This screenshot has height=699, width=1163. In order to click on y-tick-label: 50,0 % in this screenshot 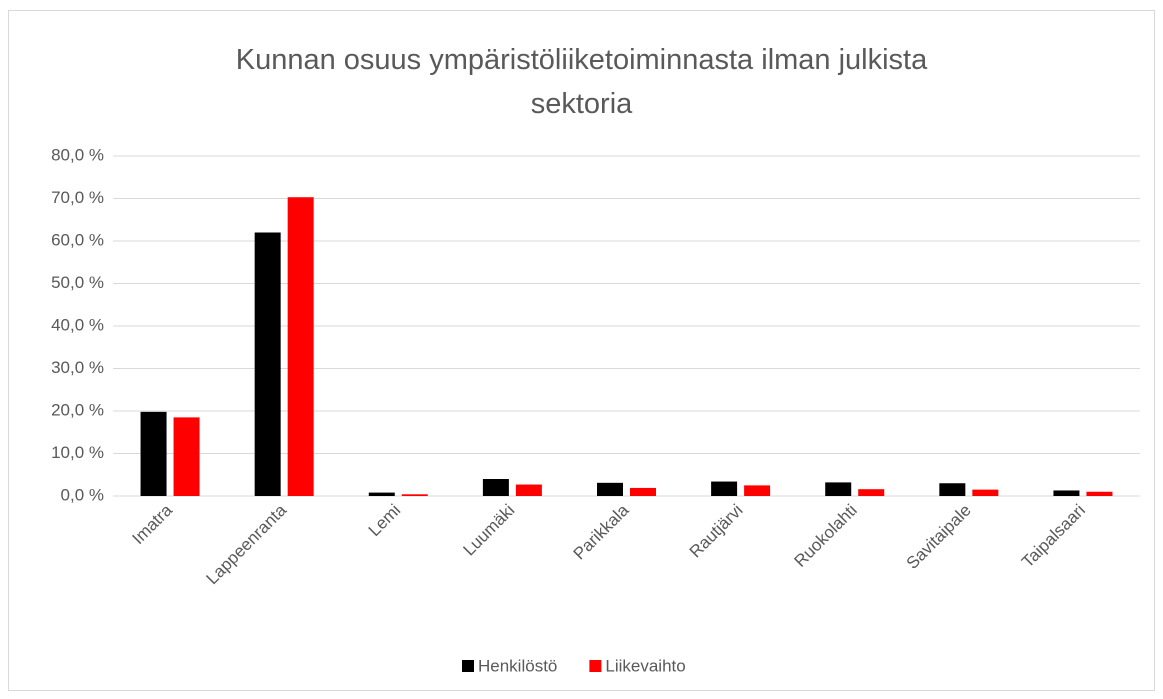, I will do `click(77, 282)`.